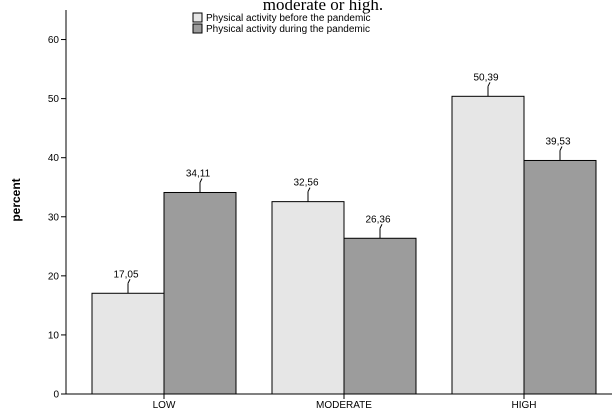 The height and width of the screenshot is (411, 612). Describe the element at coordinates (54, 99) in the screenshot. I see `y-tick-label: 50` at that location.